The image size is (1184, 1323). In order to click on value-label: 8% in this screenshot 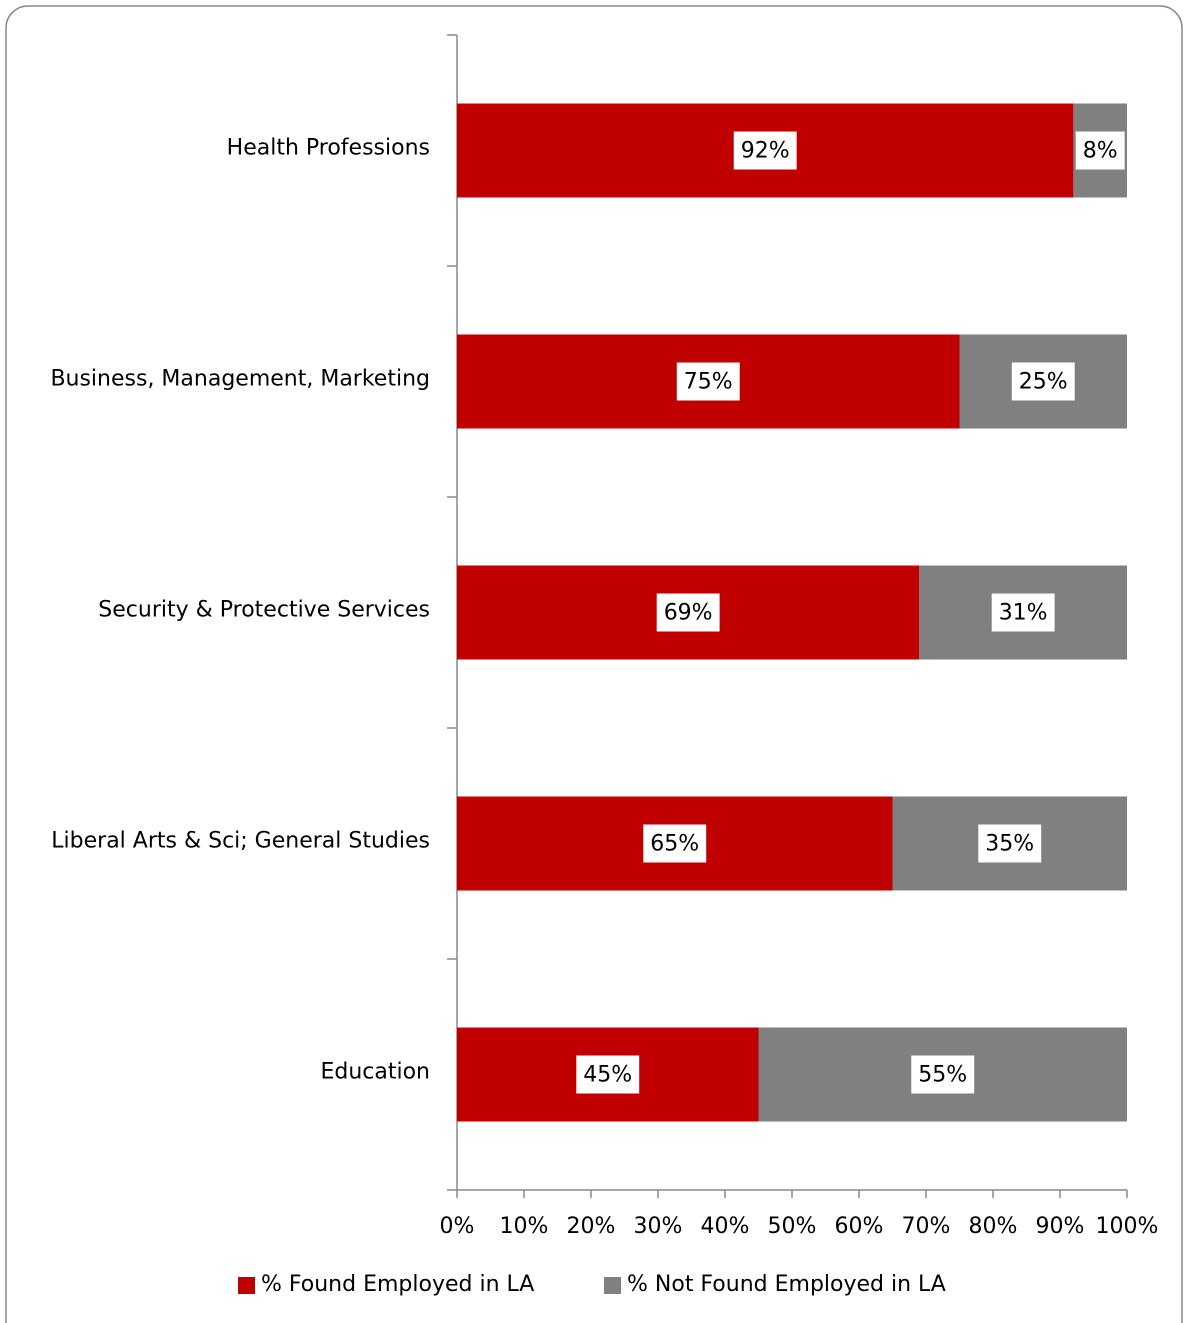, I will do `click(1100, 151)`.